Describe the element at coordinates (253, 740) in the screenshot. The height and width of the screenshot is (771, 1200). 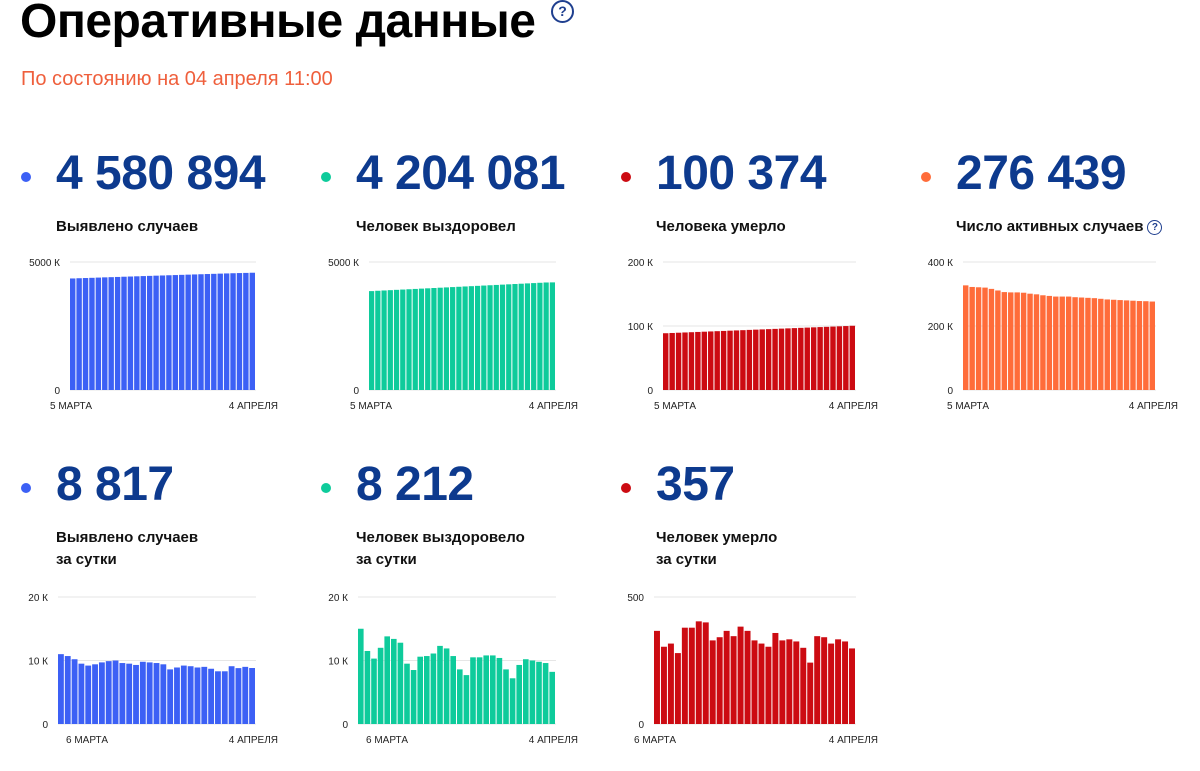
I see `x-tick-label-end: 4 АПРЕЛЯ` at that location.